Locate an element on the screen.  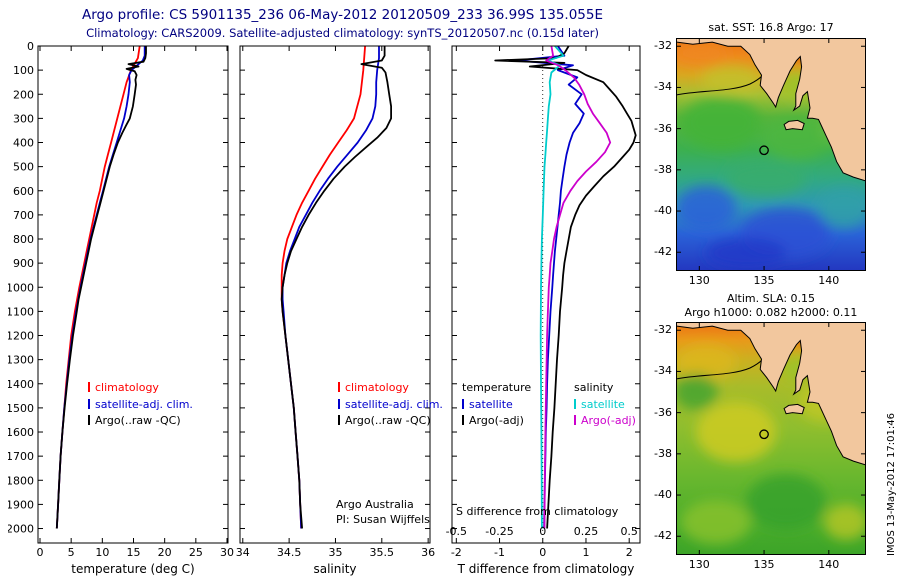
difference-legend-salinity-column: salinity satellite Argo(-adj) is located at coordinates (605, 405).